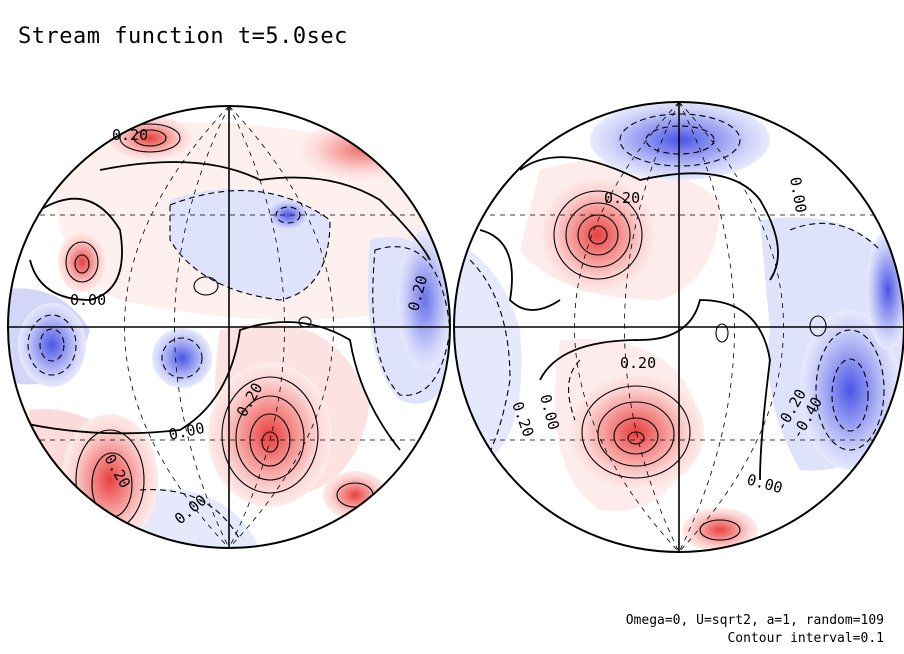 Image resolution: width=904 pixels, height=654 pixels. What do you see at coordinates (182, 358) in the screenshot?
I see `mid-neg-blob` at bounding box center [182, 358].